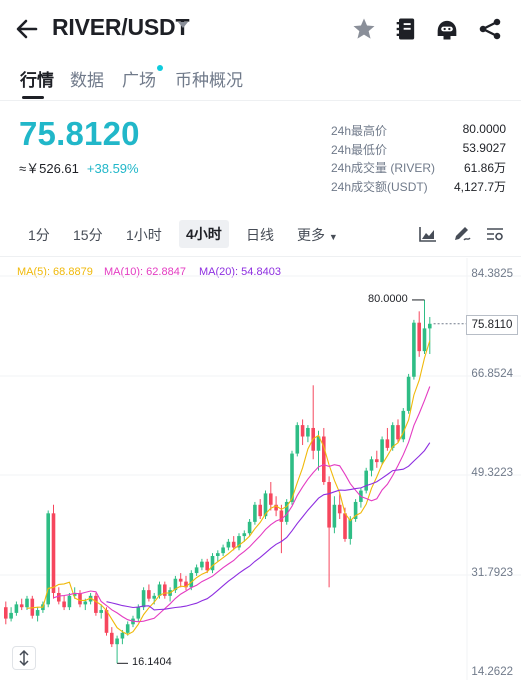 Image resolution: width=521 pixels, height=680 pixels. What do you see at coordinates (87, 80) in the screenshot?
I see `tab-data: 数据` at bounding box center [87, 80].